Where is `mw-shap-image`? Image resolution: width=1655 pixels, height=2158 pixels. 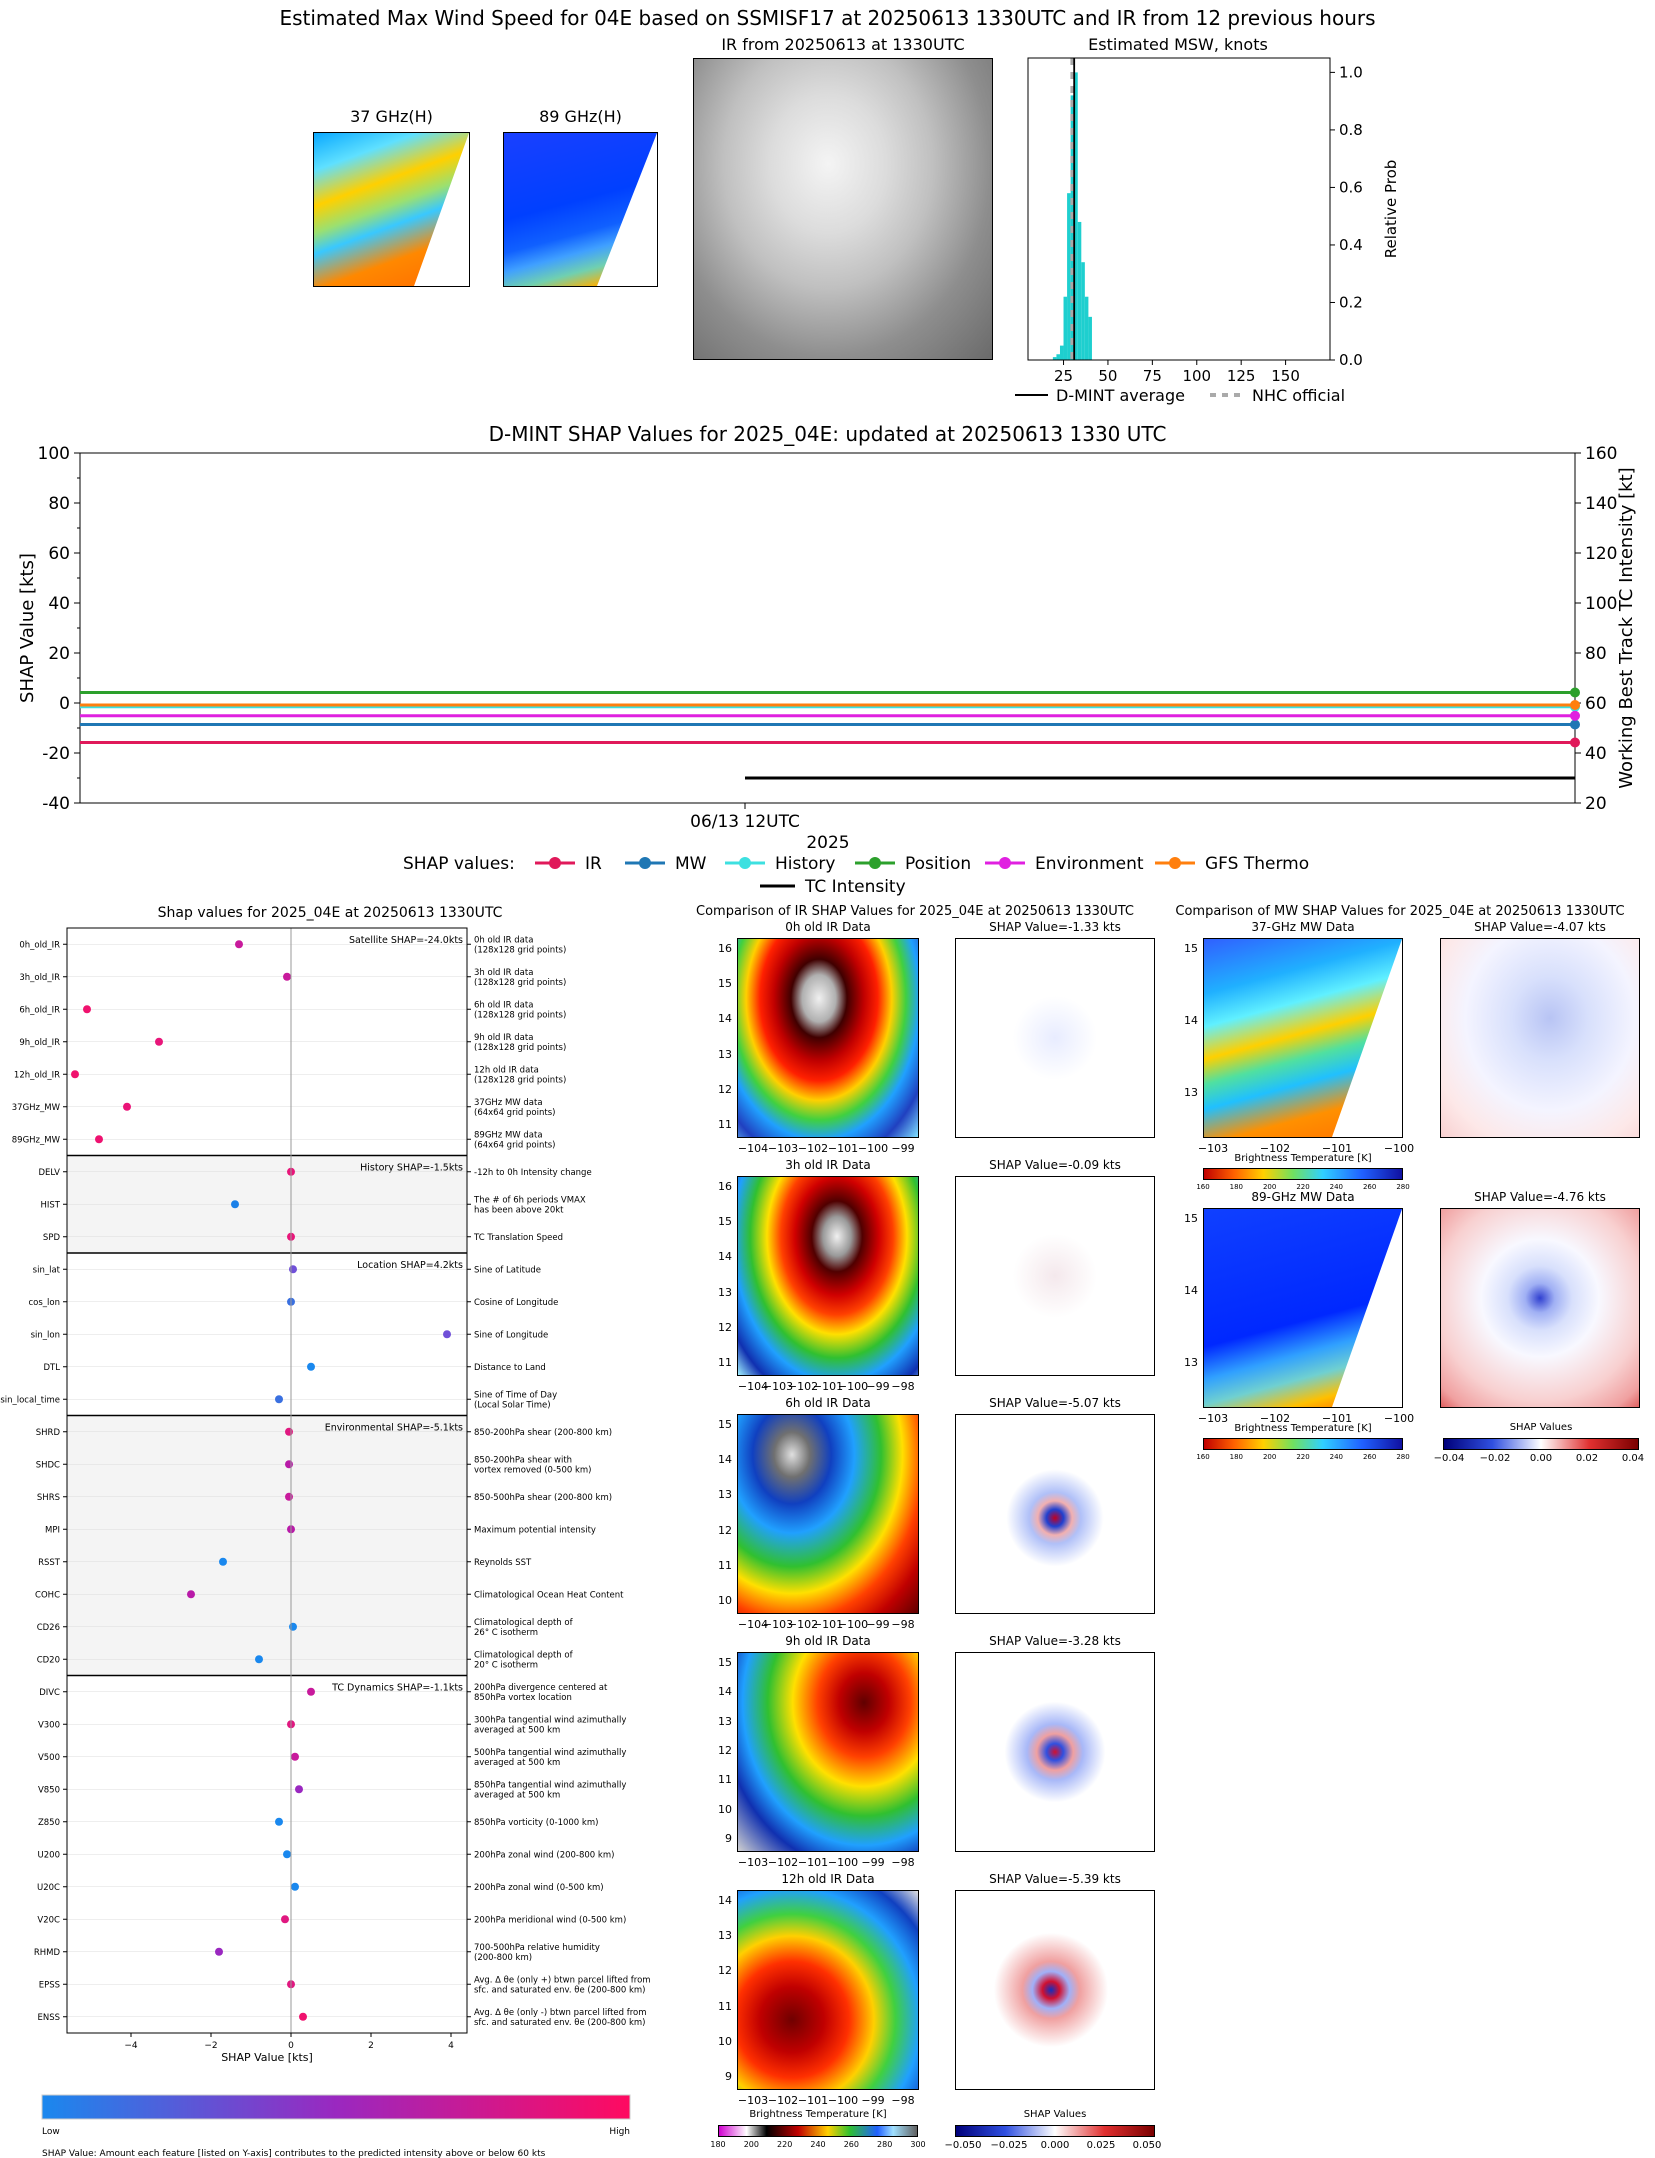
mw-shap-image is located at coordinates (1540, 1308).